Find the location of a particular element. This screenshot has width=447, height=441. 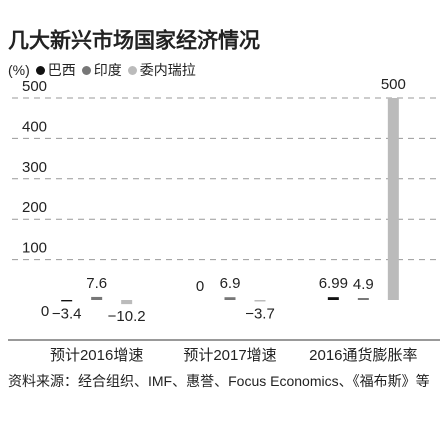

data-label: −3.4 is located at coordinates (67, 313).